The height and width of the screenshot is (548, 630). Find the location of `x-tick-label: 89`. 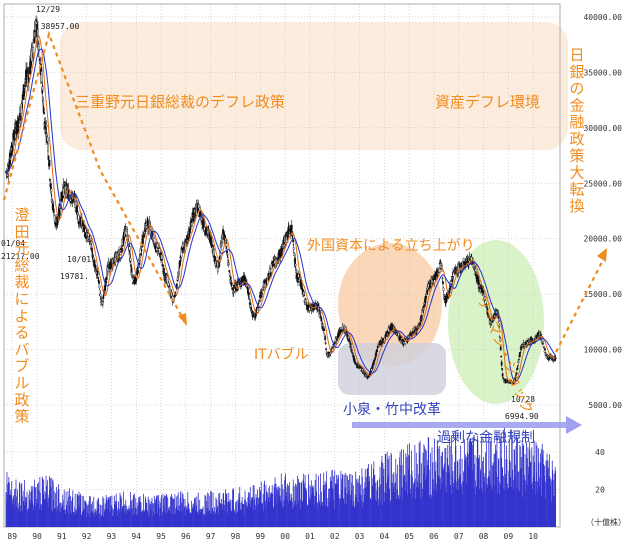

x-tick-label: 89 is located at coordinates (12, 536).